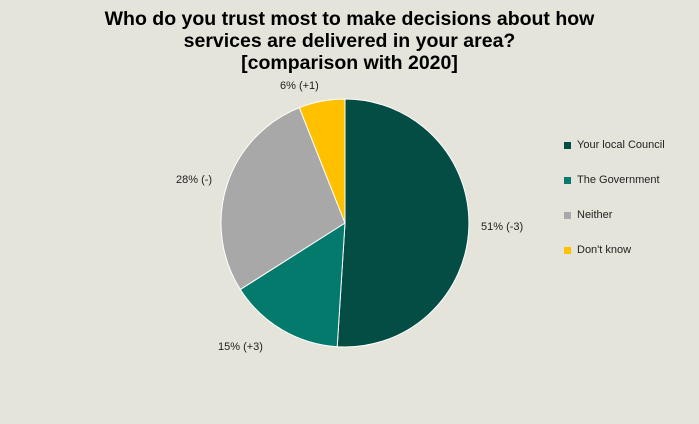  Describe the element at coordinates (502, 227) in the screenshot. I see `data-label-your-local-council: 51% (-3)` at that location.